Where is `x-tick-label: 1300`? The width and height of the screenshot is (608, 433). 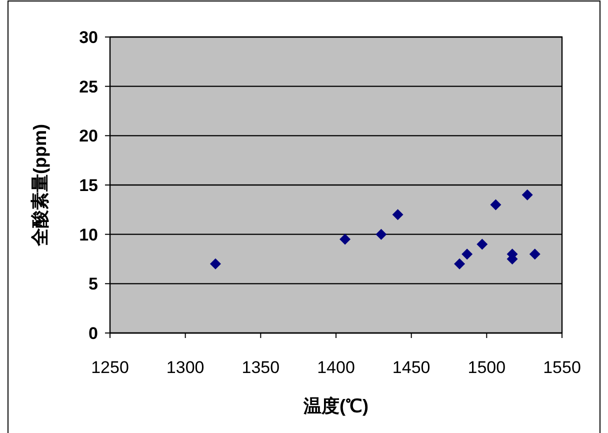 x-tick-label: 1300 is located at coordinates (185, 367).